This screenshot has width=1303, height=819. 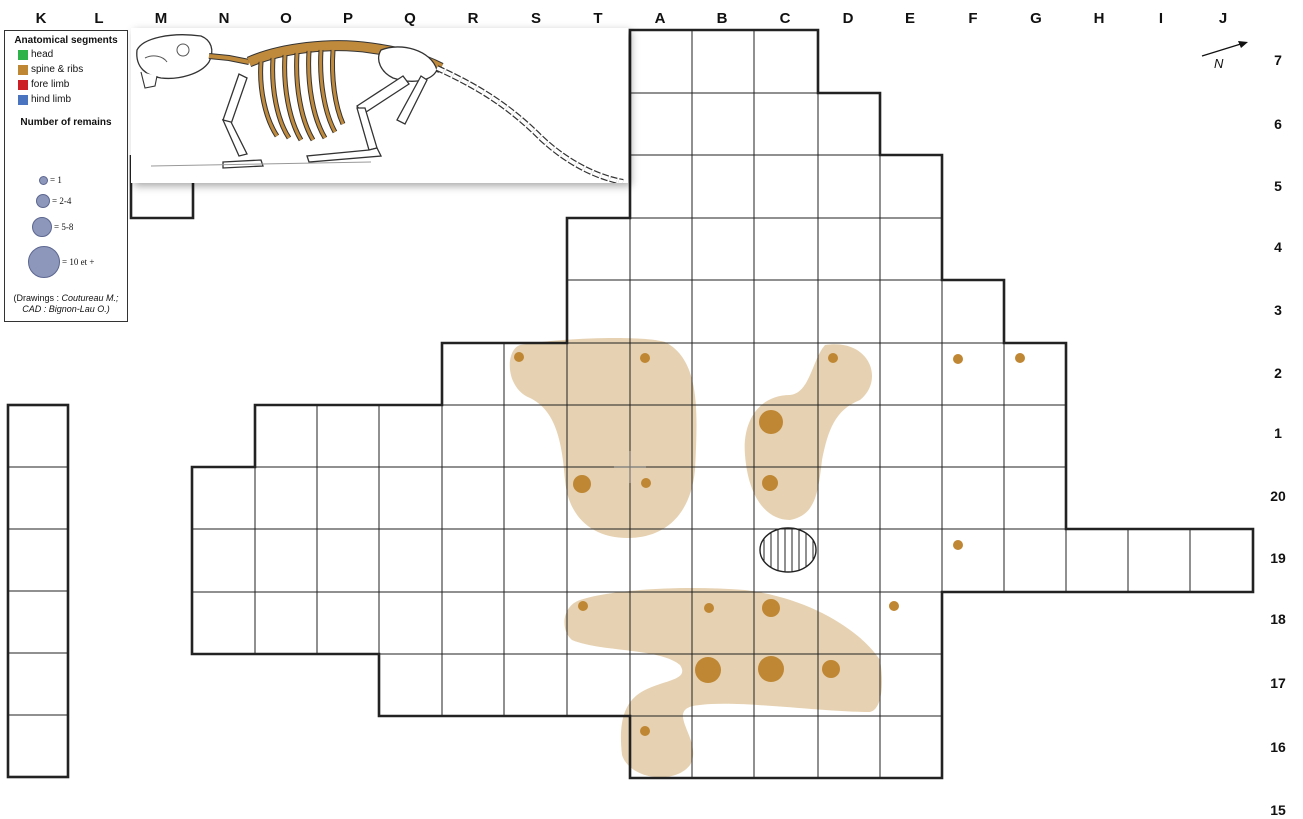 I want to click on hatched-pit, so click(x=788, y=550).